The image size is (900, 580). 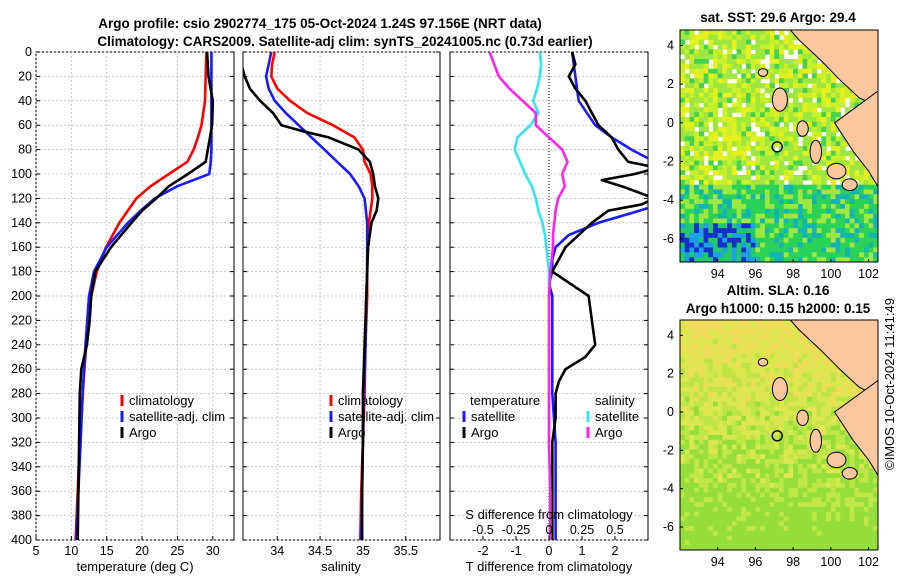 I want to click on x-tick-label: -1, so click(x=515, y=551).